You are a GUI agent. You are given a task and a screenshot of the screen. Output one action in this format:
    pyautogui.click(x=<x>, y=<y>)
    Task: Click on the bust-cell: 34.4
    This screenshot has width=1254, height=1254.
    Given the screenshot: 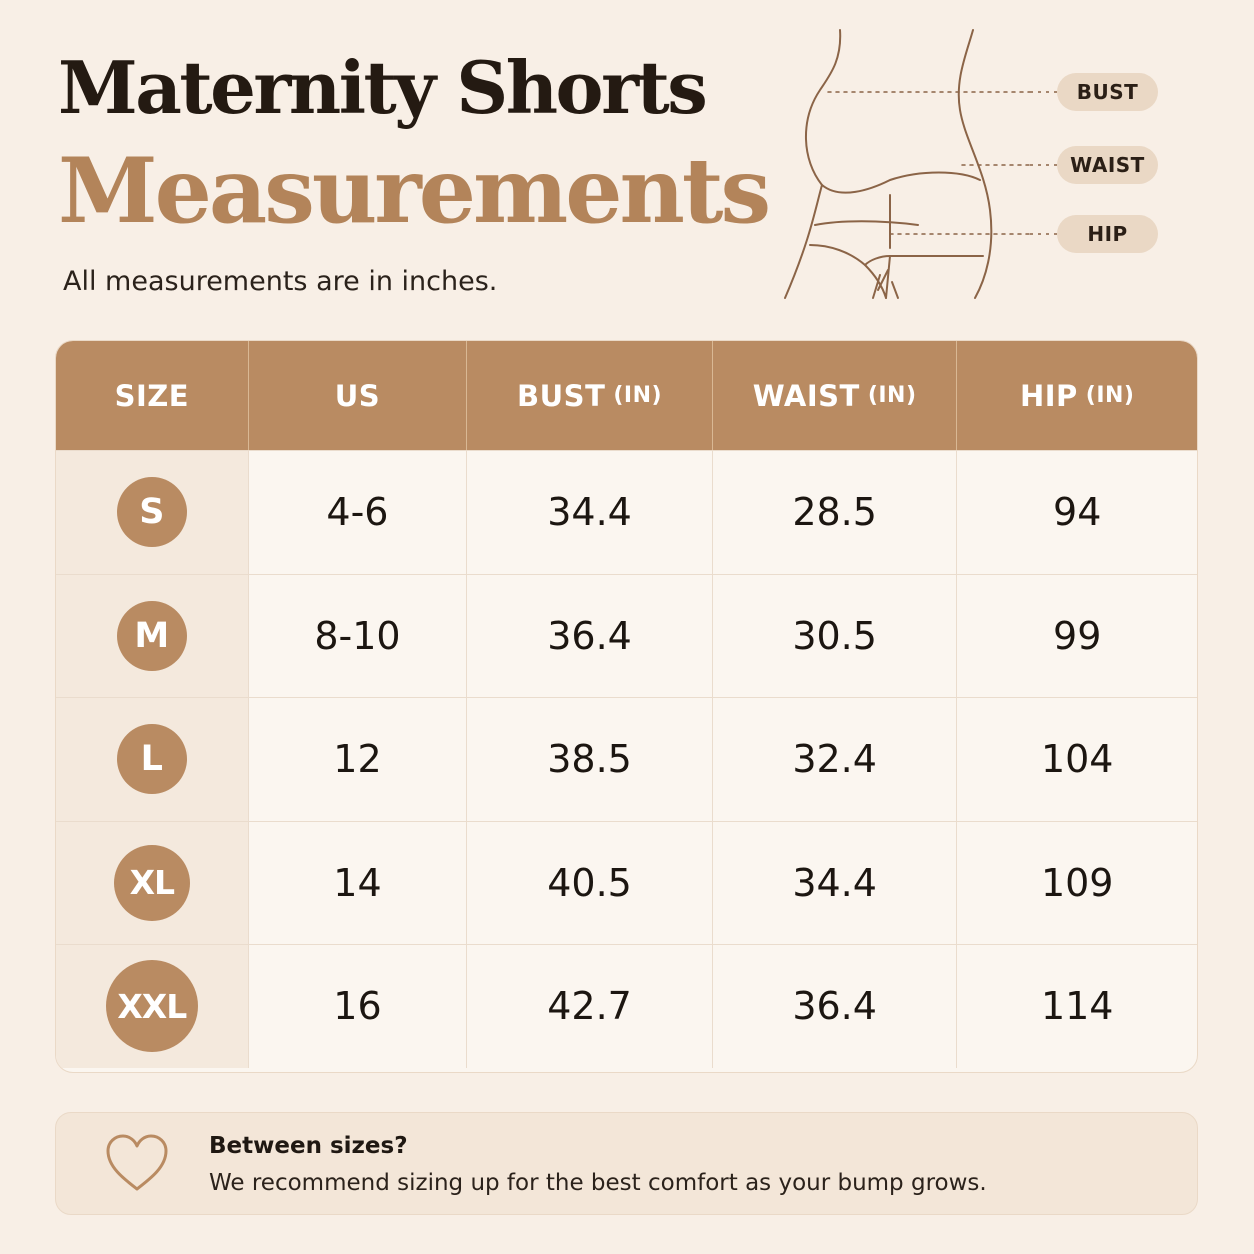 What is the action you would take?
    pyautogui.click(x=590, y=512)
    